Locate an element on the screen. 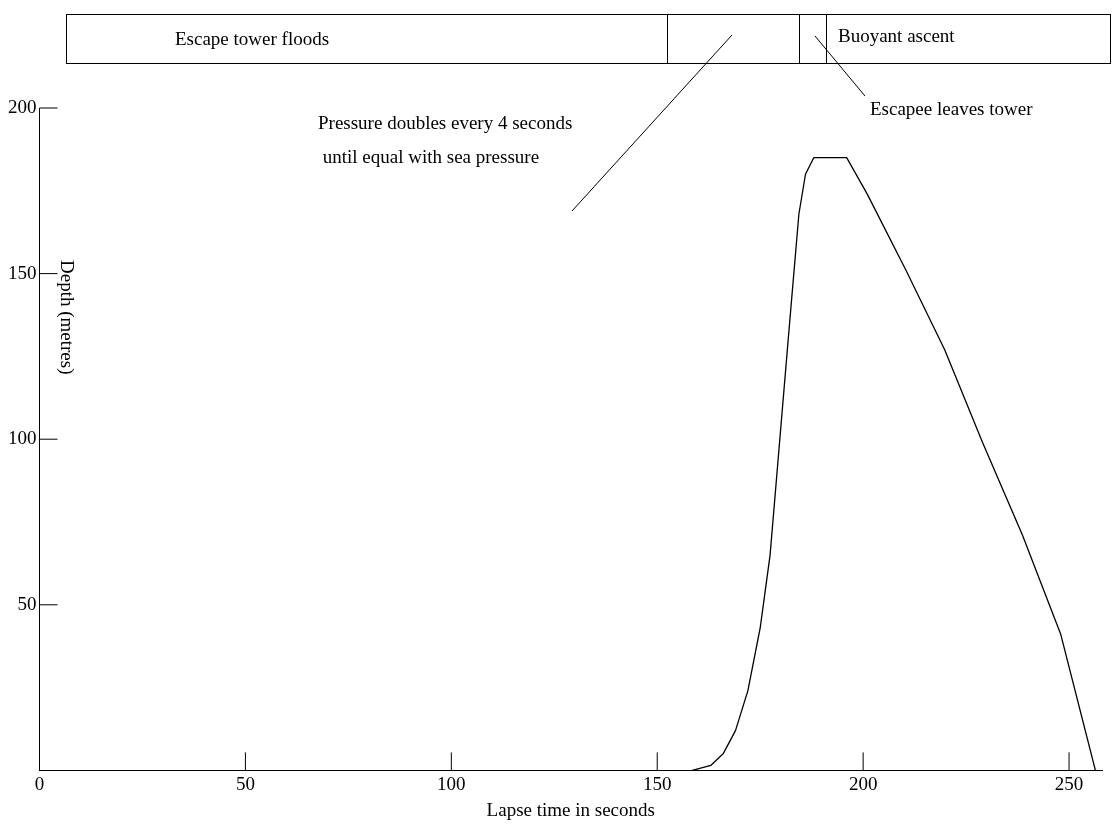  x-tick-label: 50 is located at coordinates (245, 783).